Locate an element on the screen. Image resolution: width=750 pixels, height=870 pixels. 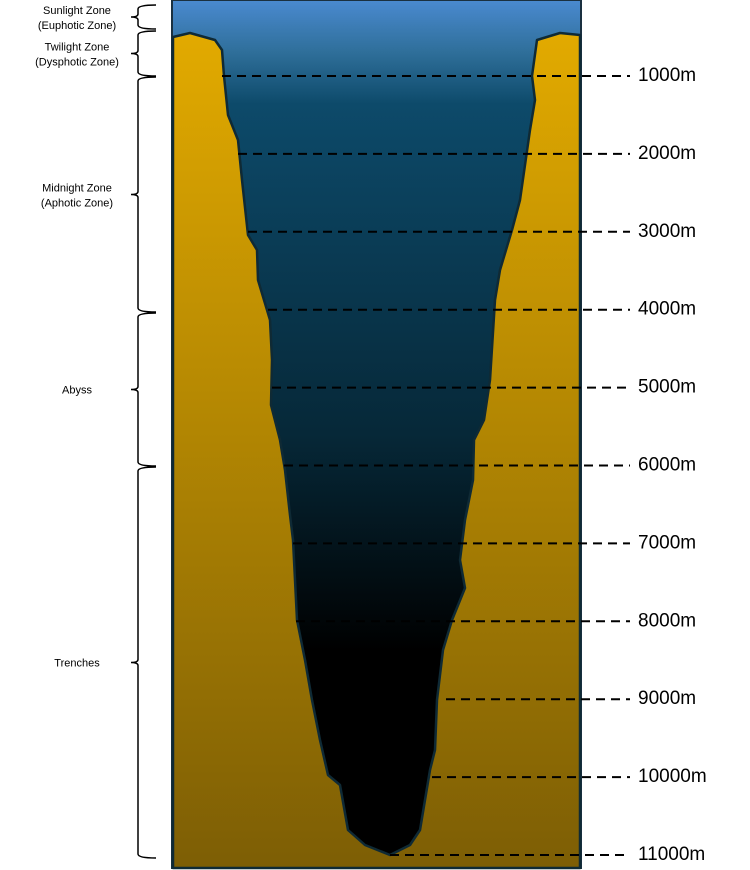
depth-label: 10000m is located at coordinates (672, 776).